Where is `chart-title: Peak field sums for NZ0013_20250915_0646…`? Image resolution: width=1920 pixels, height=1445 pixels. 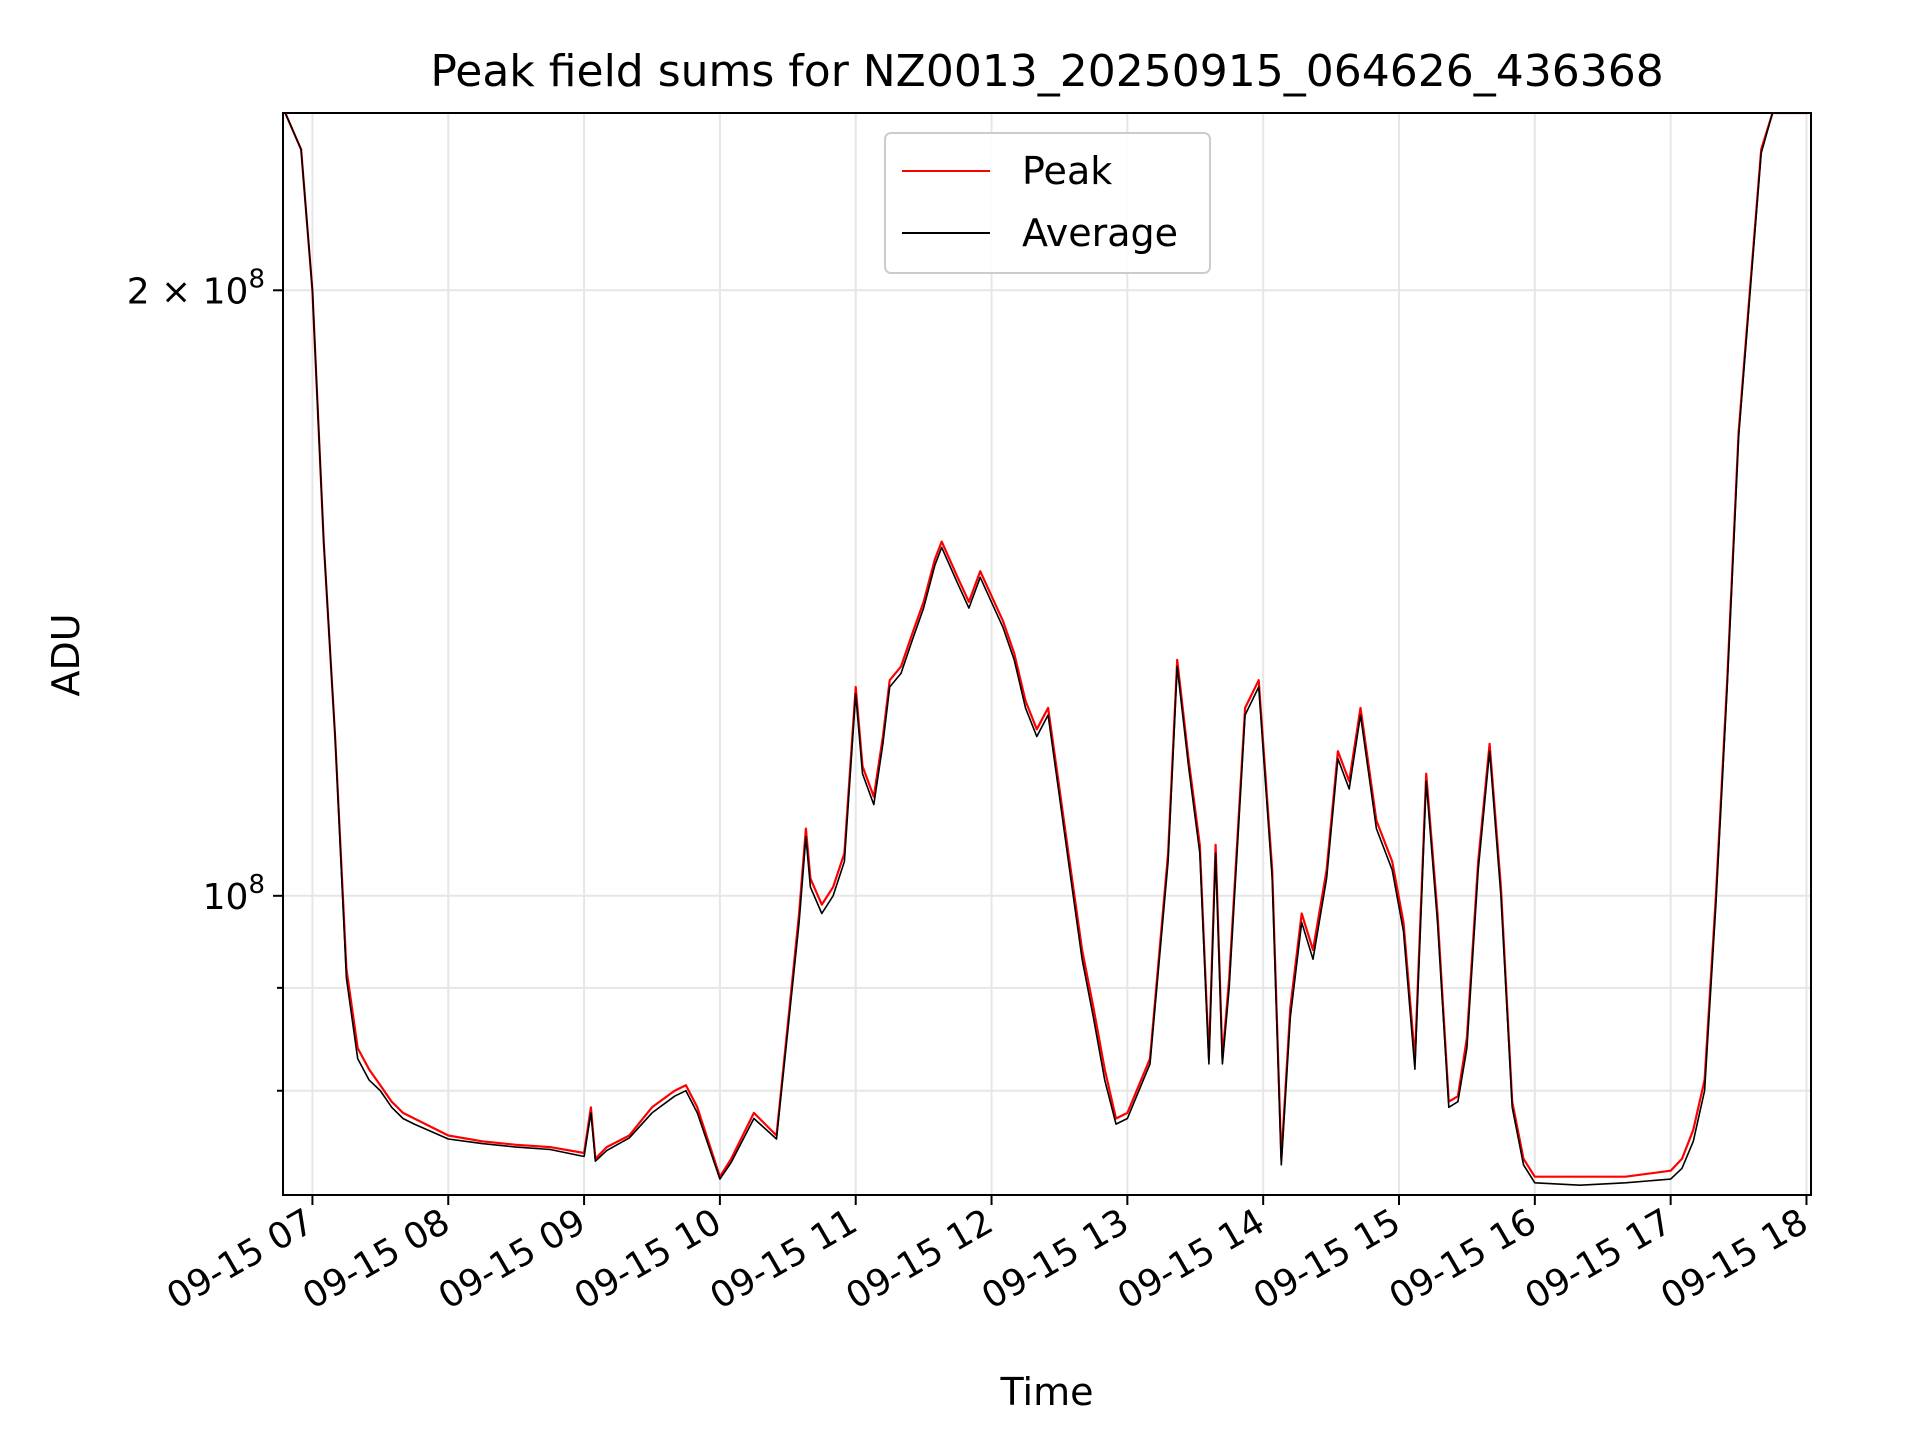 chart-title: Peak field sums for NZ0013_20250915_0646… is located at coordinates (1046, 71).